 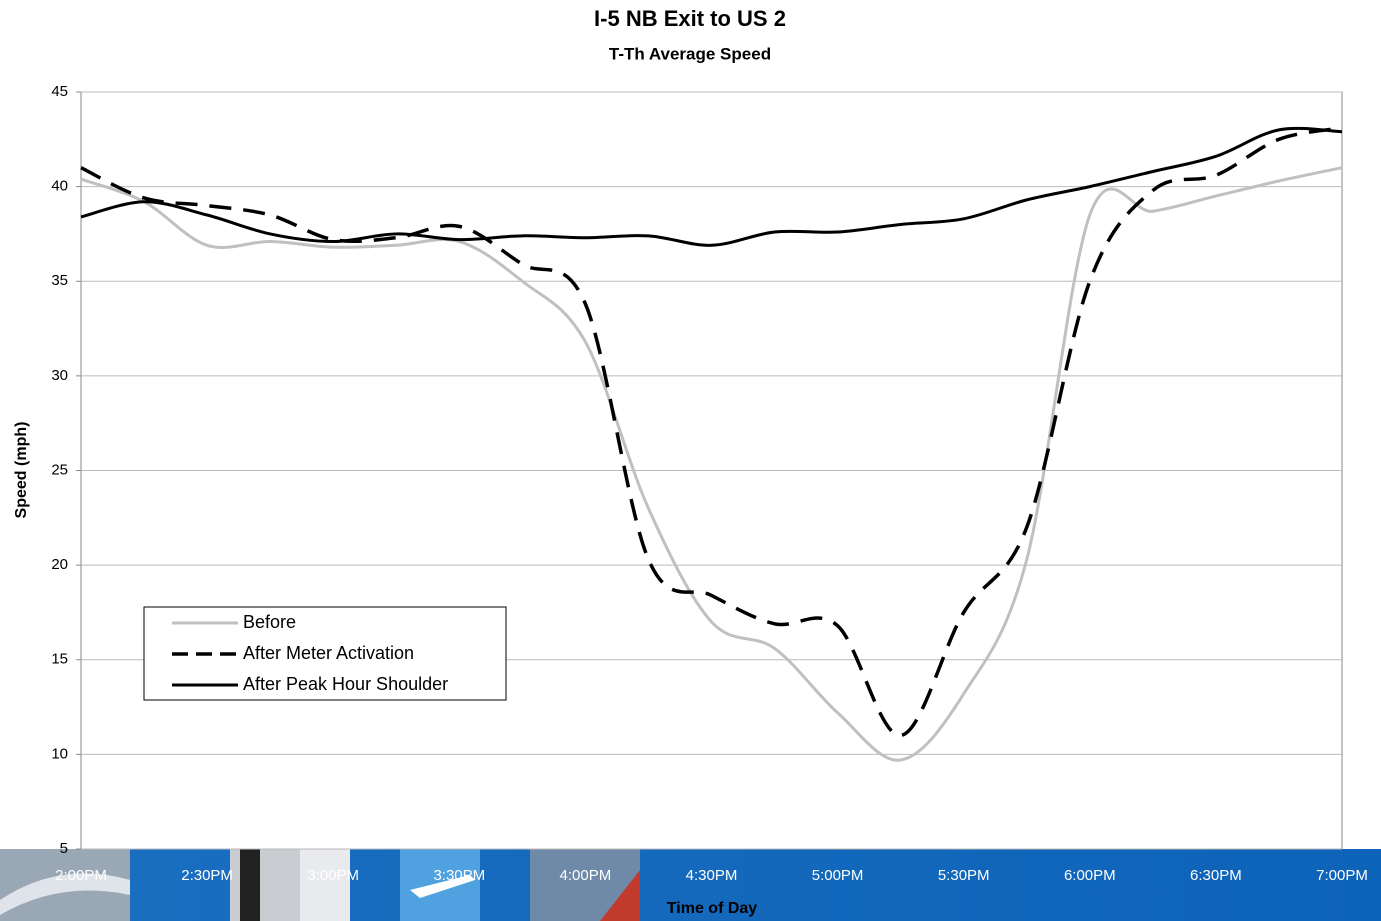 I want to click on x-tick-label: 6:30PM, so click(x=1216, y=875).